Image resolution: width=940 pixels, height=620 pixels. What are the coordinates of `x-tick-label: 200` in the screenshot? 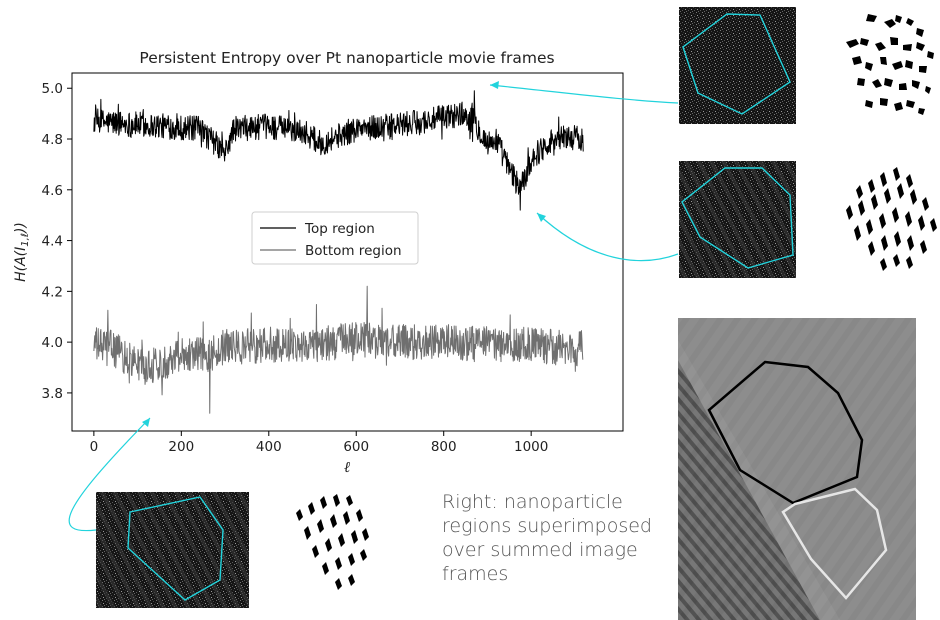 It's located at (181, 447).